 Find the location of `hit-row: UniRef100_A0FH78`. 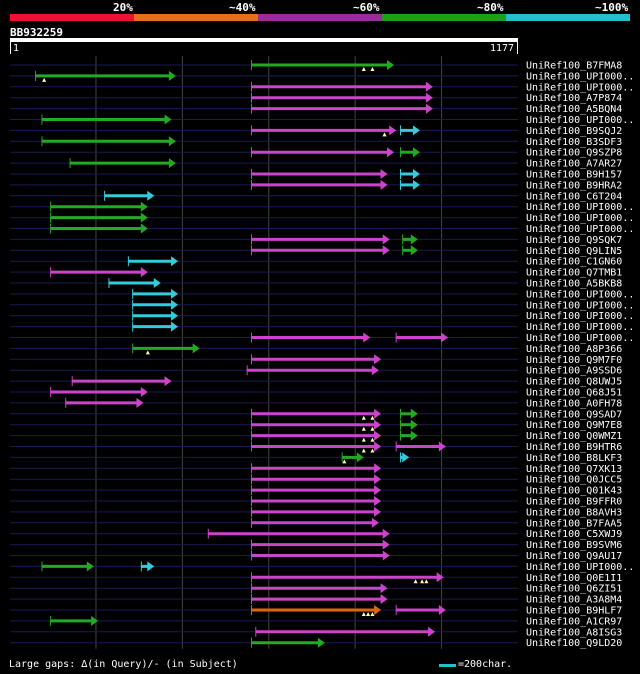

hit-row: UniRef100_A0FH78 is located at coordinates (316, 403).